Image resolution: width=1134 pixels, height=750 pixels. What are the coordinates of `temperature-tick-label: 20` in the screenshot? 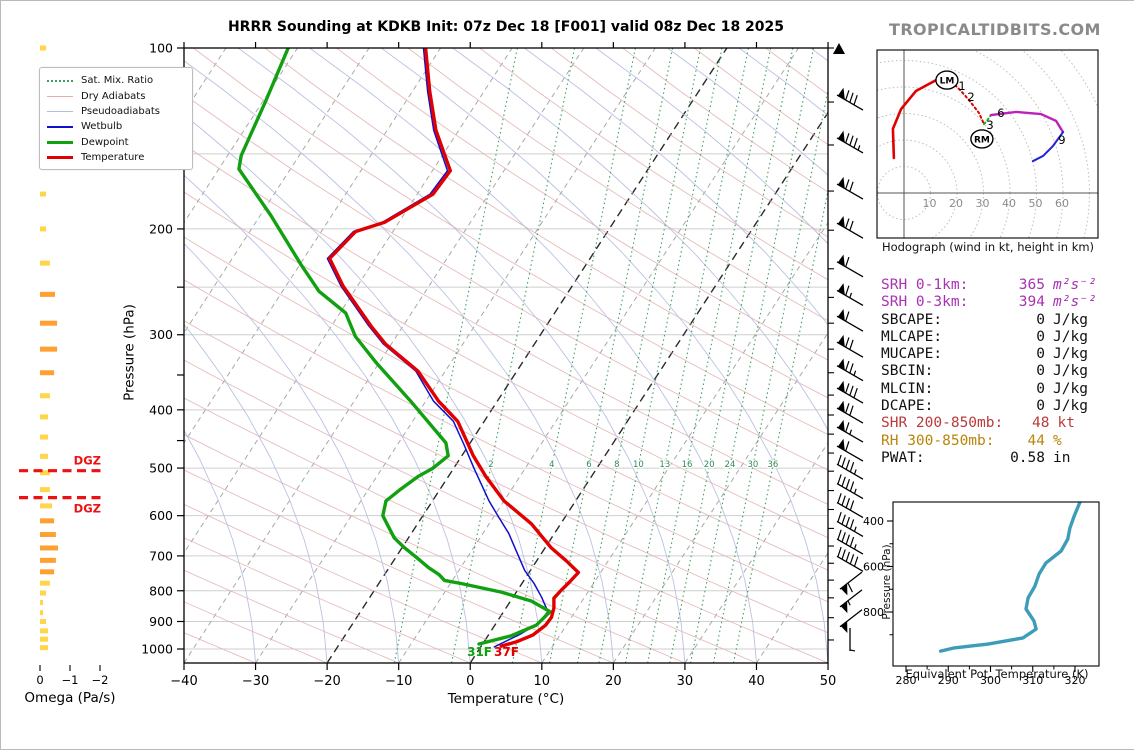 It's located at (613, 681).